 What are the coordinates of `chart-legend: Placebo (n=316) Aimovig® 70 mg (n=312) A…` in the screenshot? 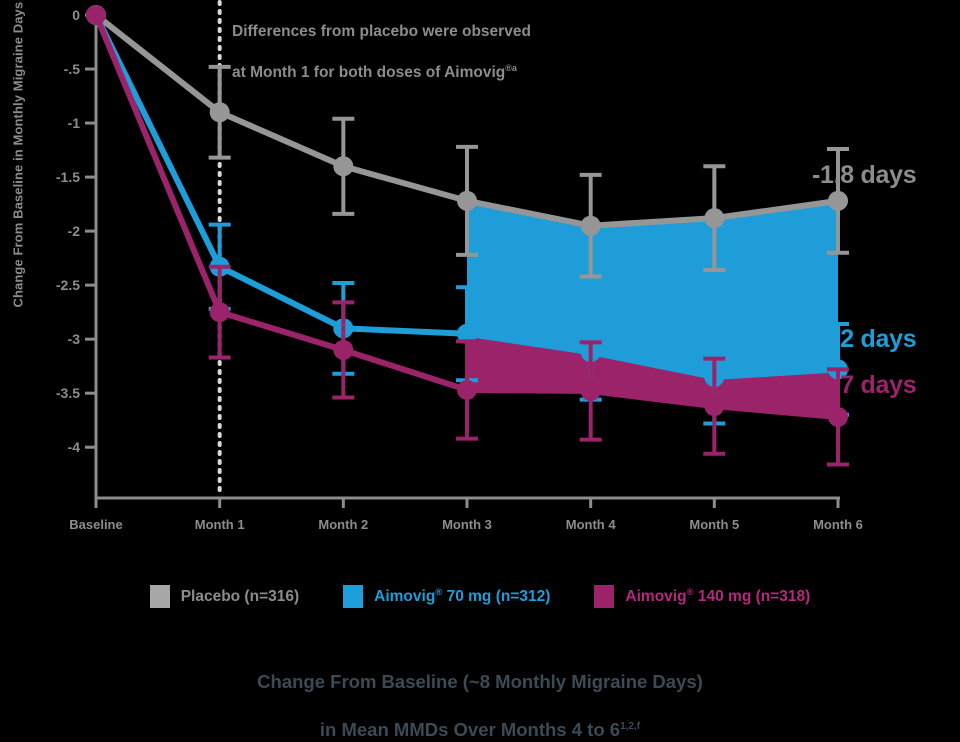 It's located at (480, 596).